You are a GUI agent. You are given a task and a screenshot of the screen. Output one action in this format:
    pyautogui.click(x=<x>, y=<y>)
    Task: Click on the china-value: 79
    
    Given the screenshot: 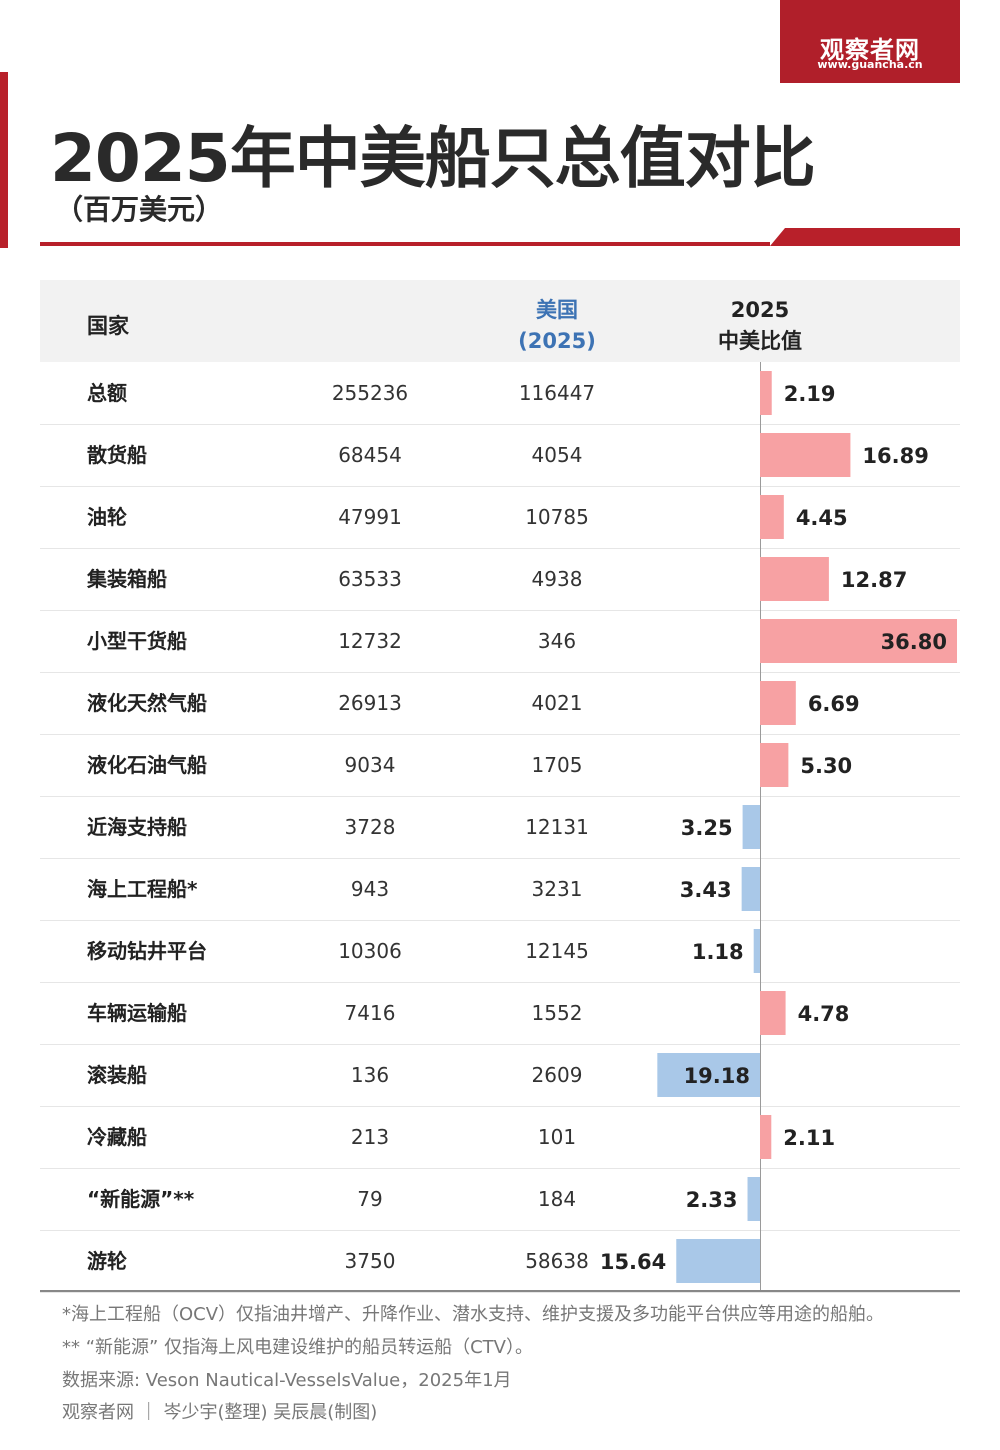 What is the action you would take?
    pyautogui.click(x=370, y=1199)
    